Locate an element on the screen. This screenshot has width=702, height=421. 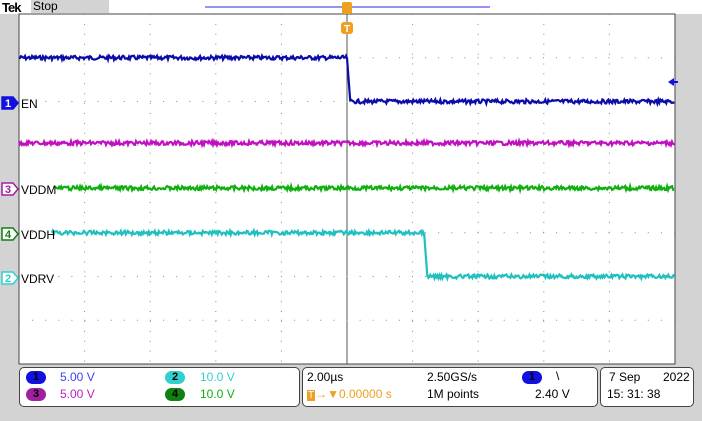
acquisition-status: Stop is located at coordinates (70, 6).